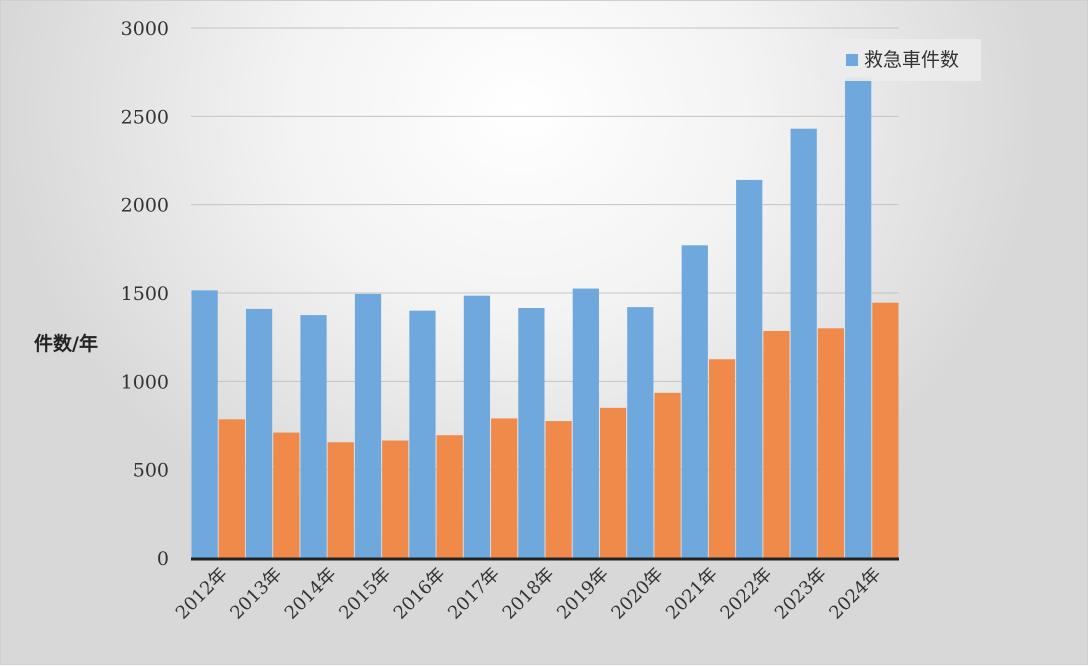 The image size is (1088, 666). Describe the element at coordinates (722, 458) in the screenshot. I see `bar-series2-2021` at that location.